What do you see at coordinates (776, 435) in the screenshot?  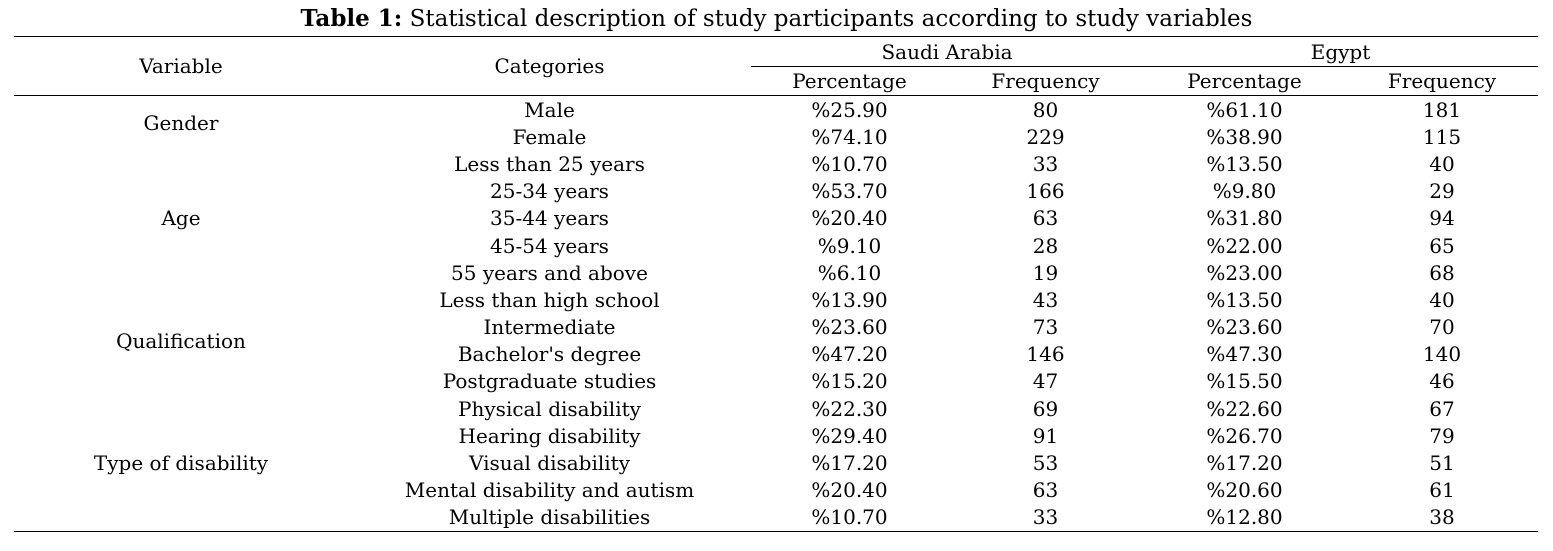 I see `table-row: Hearing disability %29.40 91 %26.70 79` at bounding box center [776, 435].